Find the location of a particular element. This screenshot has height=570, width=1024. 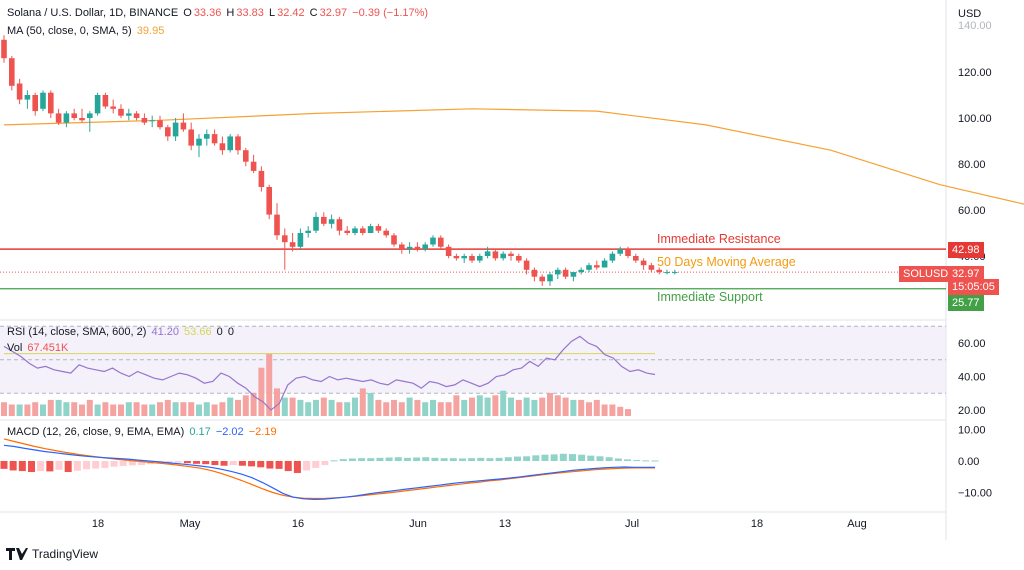

tradingview-logo: TradingView is located at coordinates (52, 554).